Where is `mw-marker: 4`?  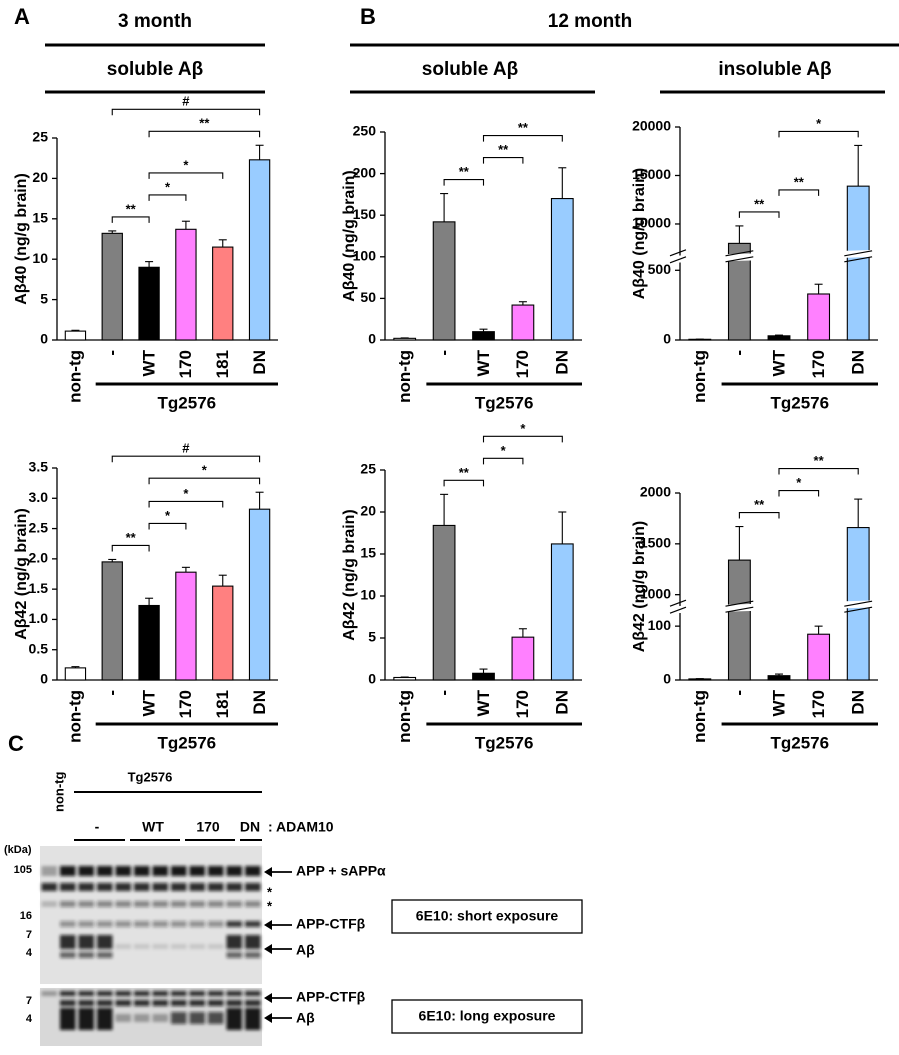 mw-marker: 4 is located at coordinates (29, 1019).